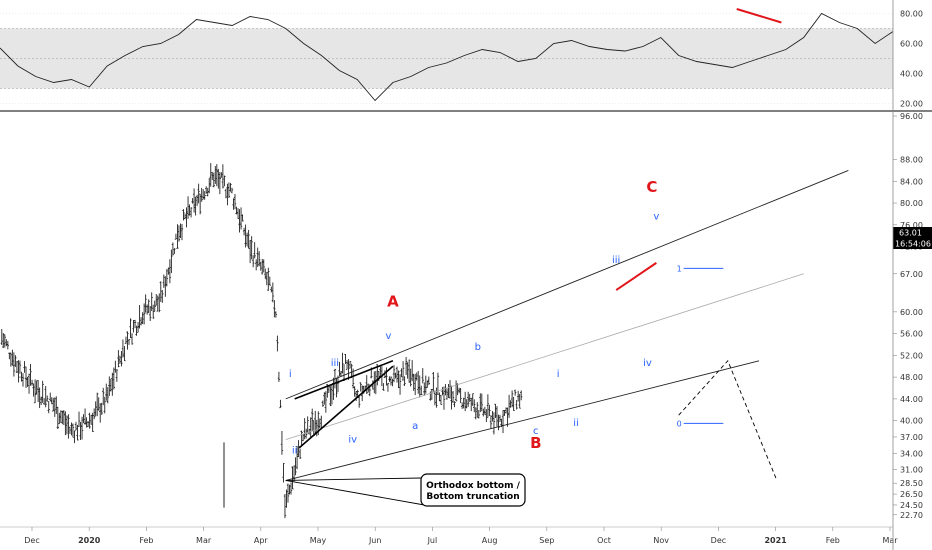  I want to click on projection-path, so click(728, 420).